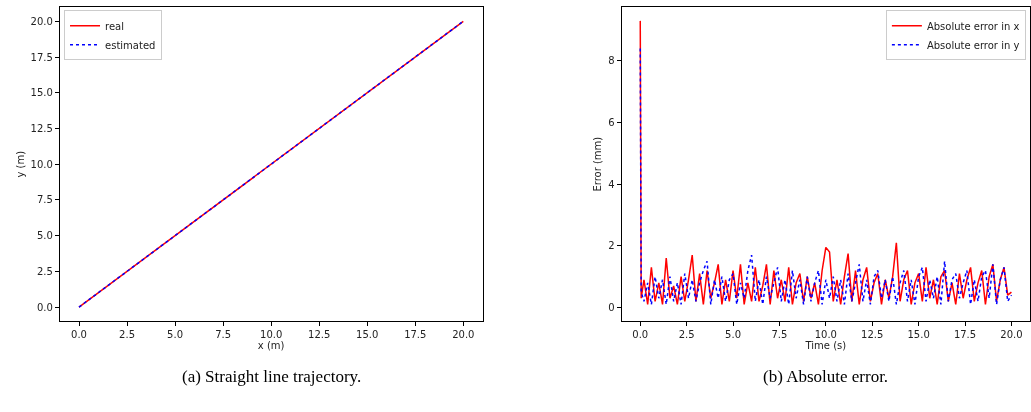  I want to click on y-tick-label: 7.5, so click(44, 200).